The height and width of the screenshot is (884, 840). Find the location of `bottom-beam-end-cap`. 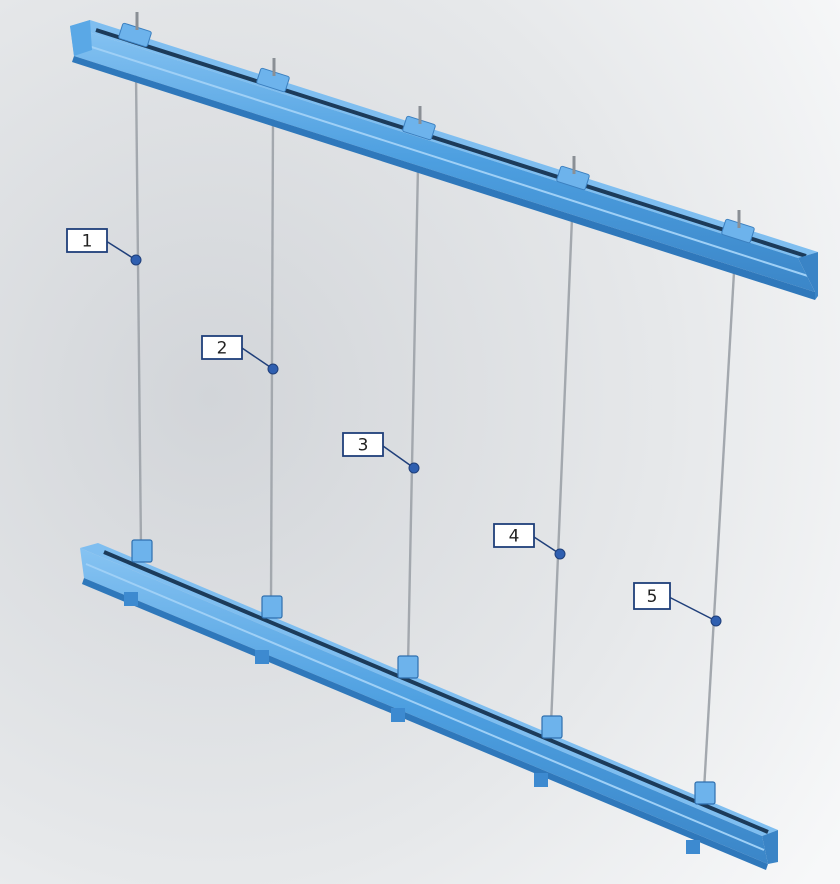

bottom-beam-end-cap is located at coordinates (770, 847).